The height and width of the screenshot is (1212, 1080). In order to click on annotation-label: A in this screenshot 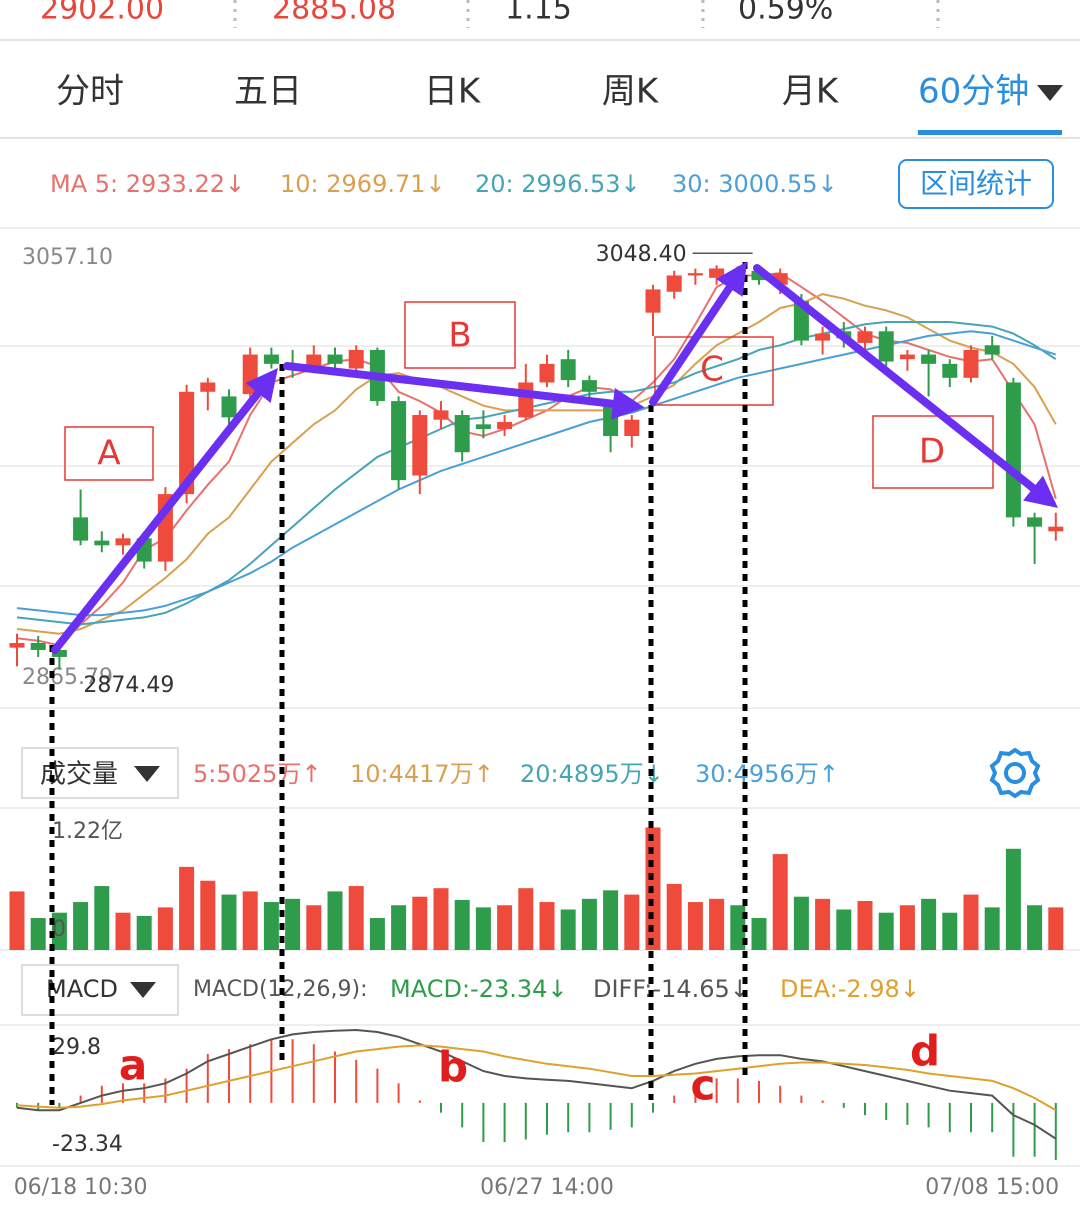, I will do `click(108, 454)`.